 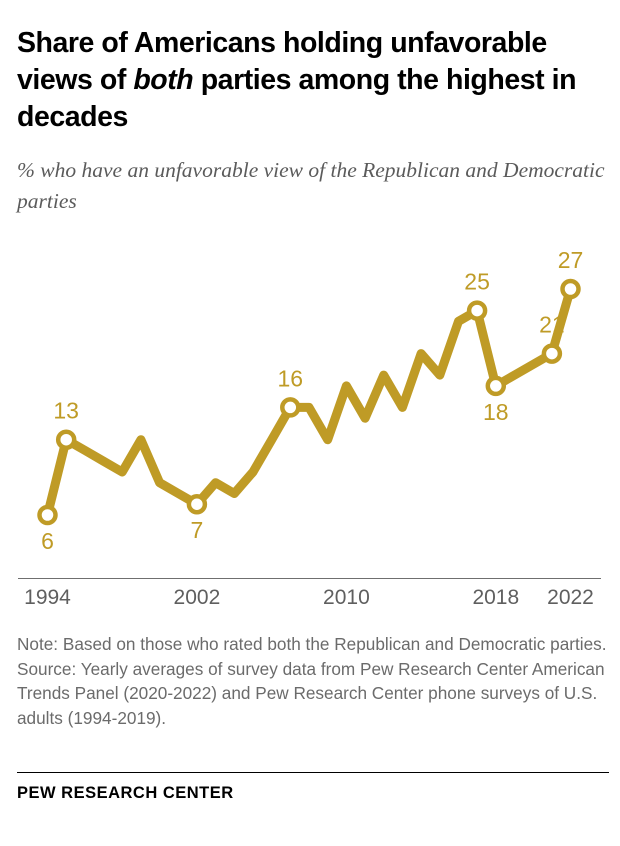 What do you see at coordinates (47, 541) in the screenshot?
I see `data-point-label: 6` at bounding box center [47, 541].